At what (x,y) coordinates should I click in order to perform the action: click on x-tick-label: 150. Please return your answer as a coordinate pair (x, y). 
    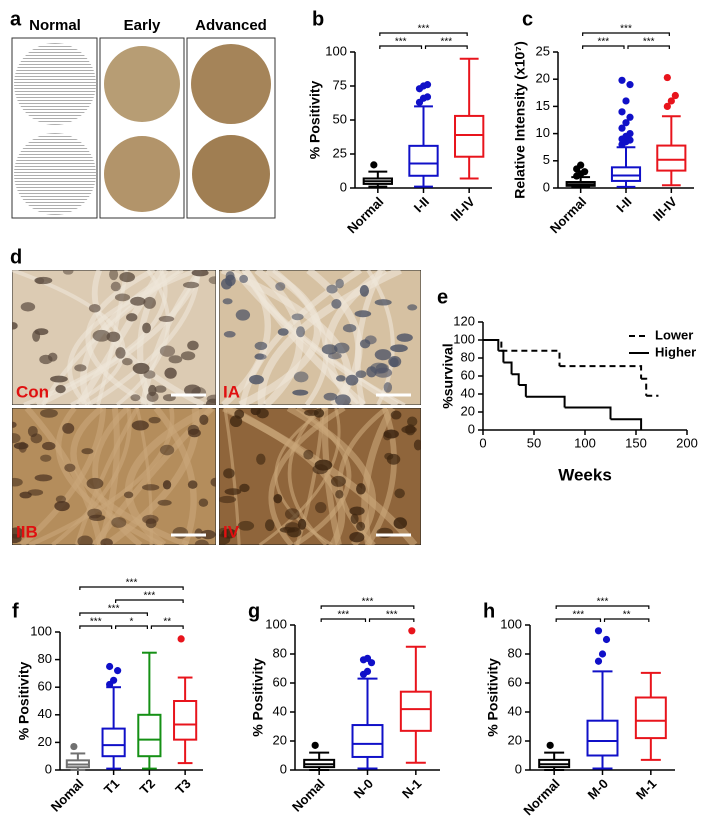
    Looking at the image, I should click on (636, 442).